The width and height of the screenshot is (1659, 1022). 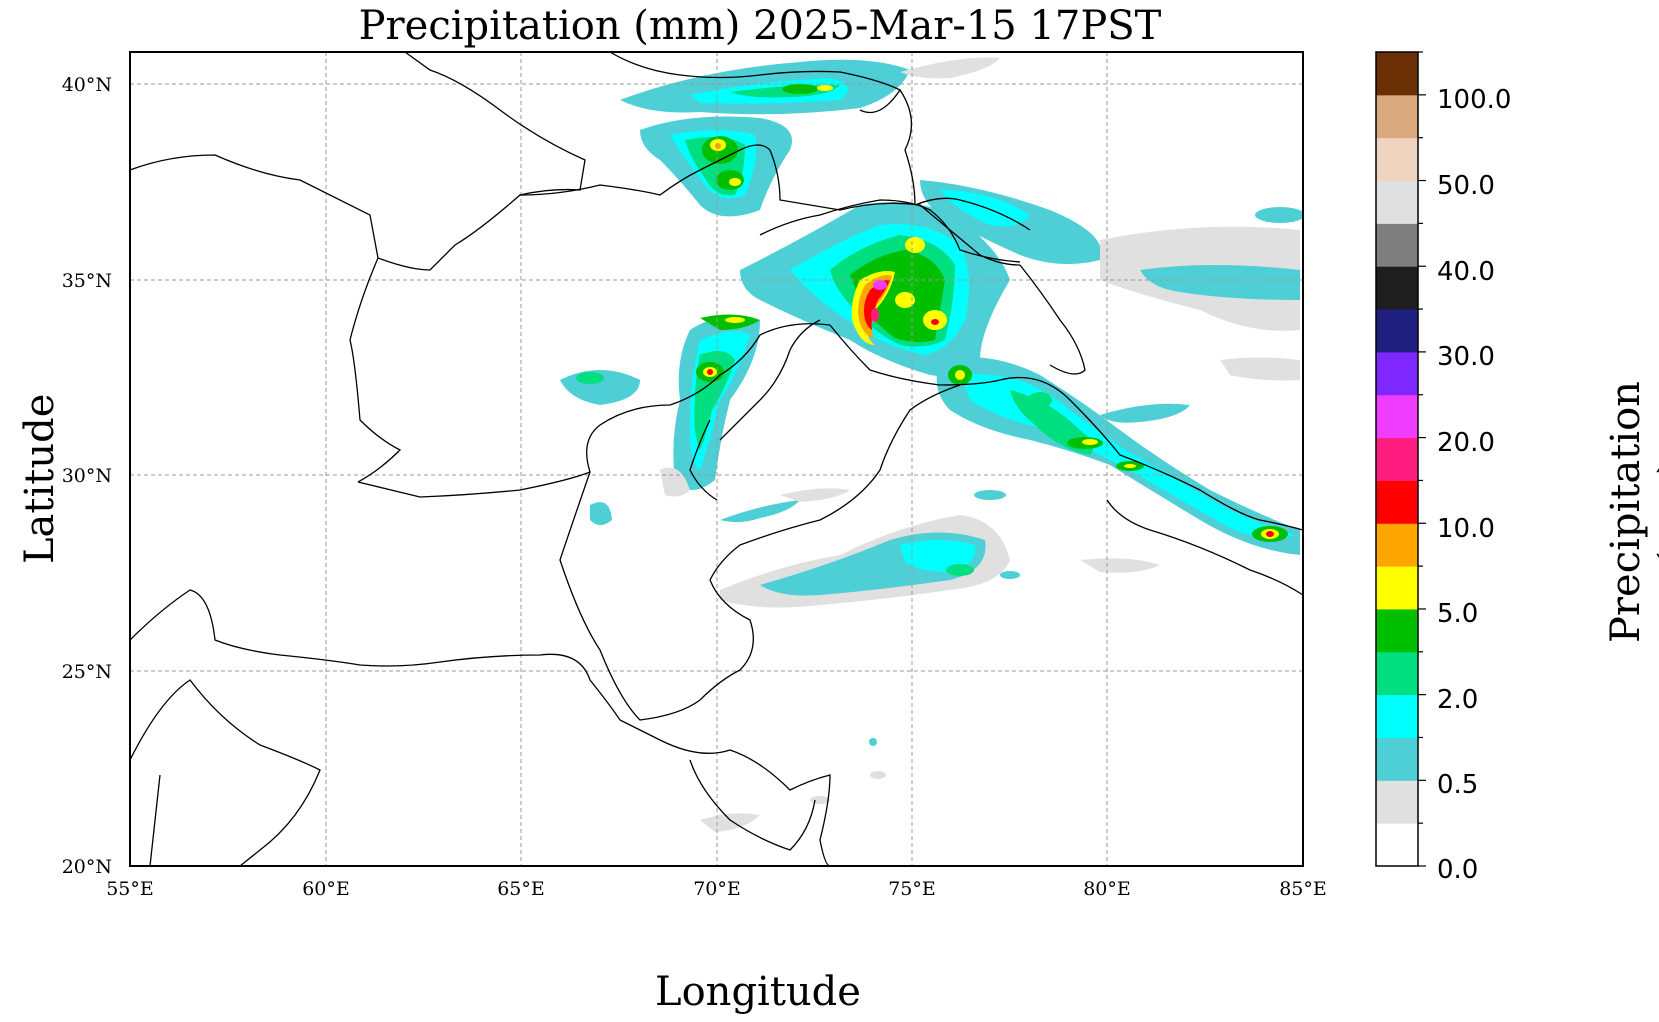 I want to click on y-tick-label: 40°N, so click(x=87, y=85).